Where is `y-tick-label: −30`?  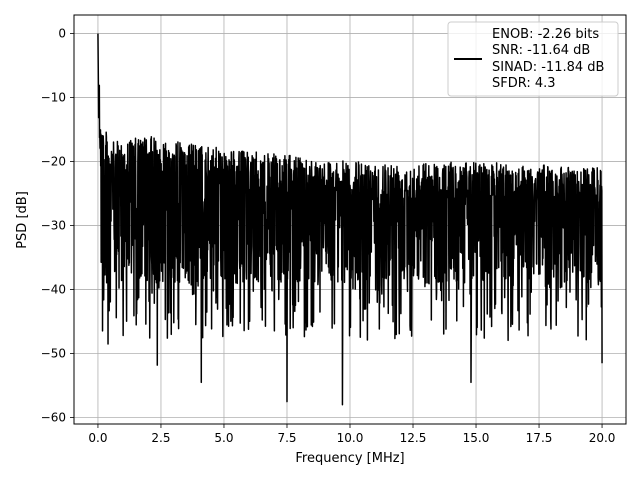
y-tick-label: −30 is located at coordinates (53, 226).